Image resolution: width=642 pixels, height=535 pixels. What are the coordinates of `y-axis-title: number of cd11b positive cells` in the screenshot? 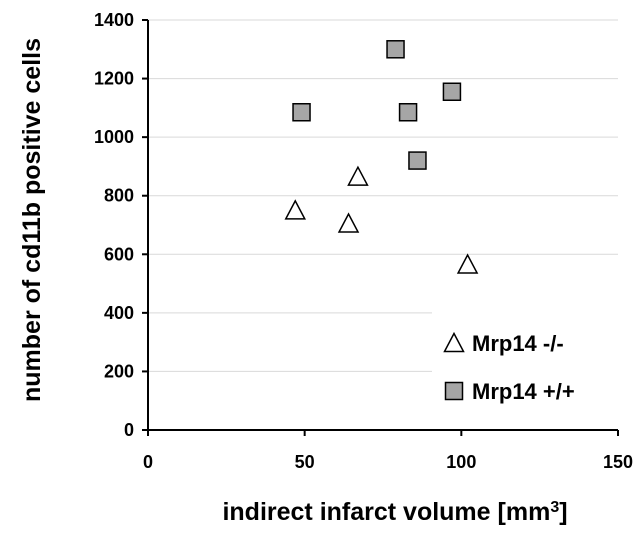 It's located at (32, 220).